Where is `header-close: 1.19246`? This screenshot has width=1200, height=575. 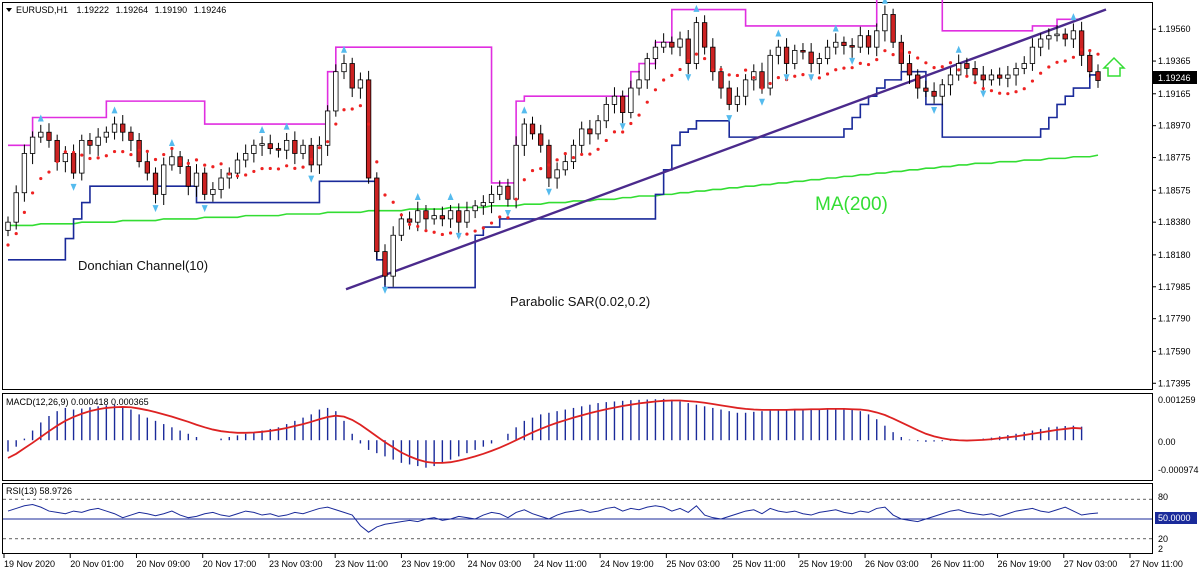 header-close: 1.19246 is located at coordinates (210, 10).